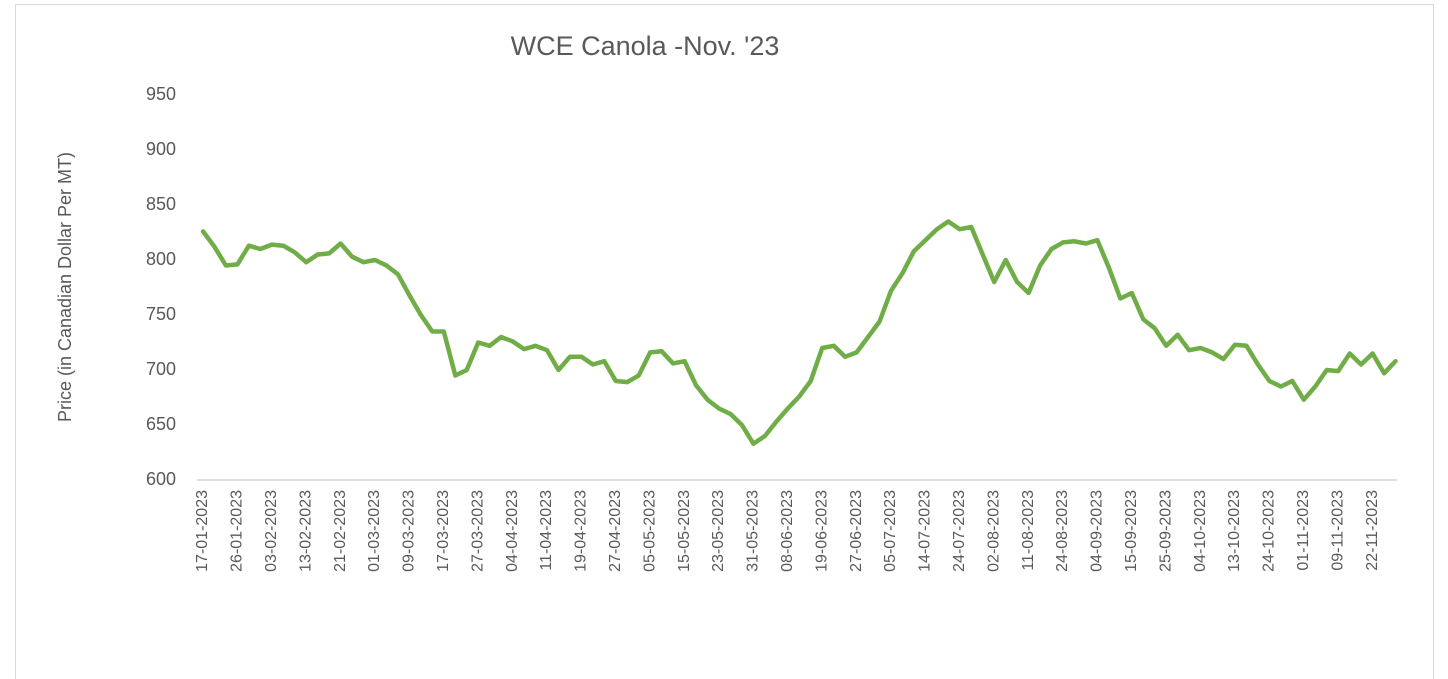 The width and height of the screenshot is (1448, 679). I want to click on x-tick-label: 31-05-2023, so click(753, 531).